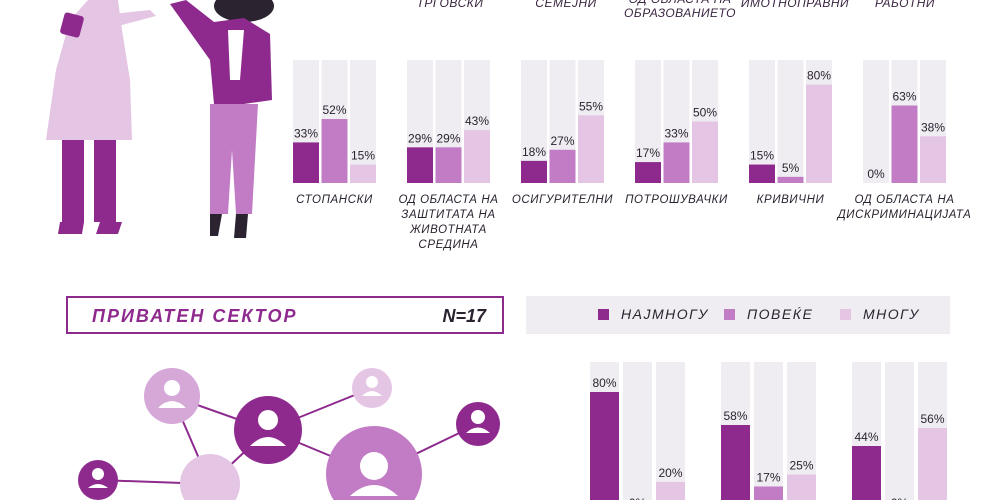 The height and width of the screenshot is (500, 1000). I want to click on data-label: 43%, so click(477, 121).